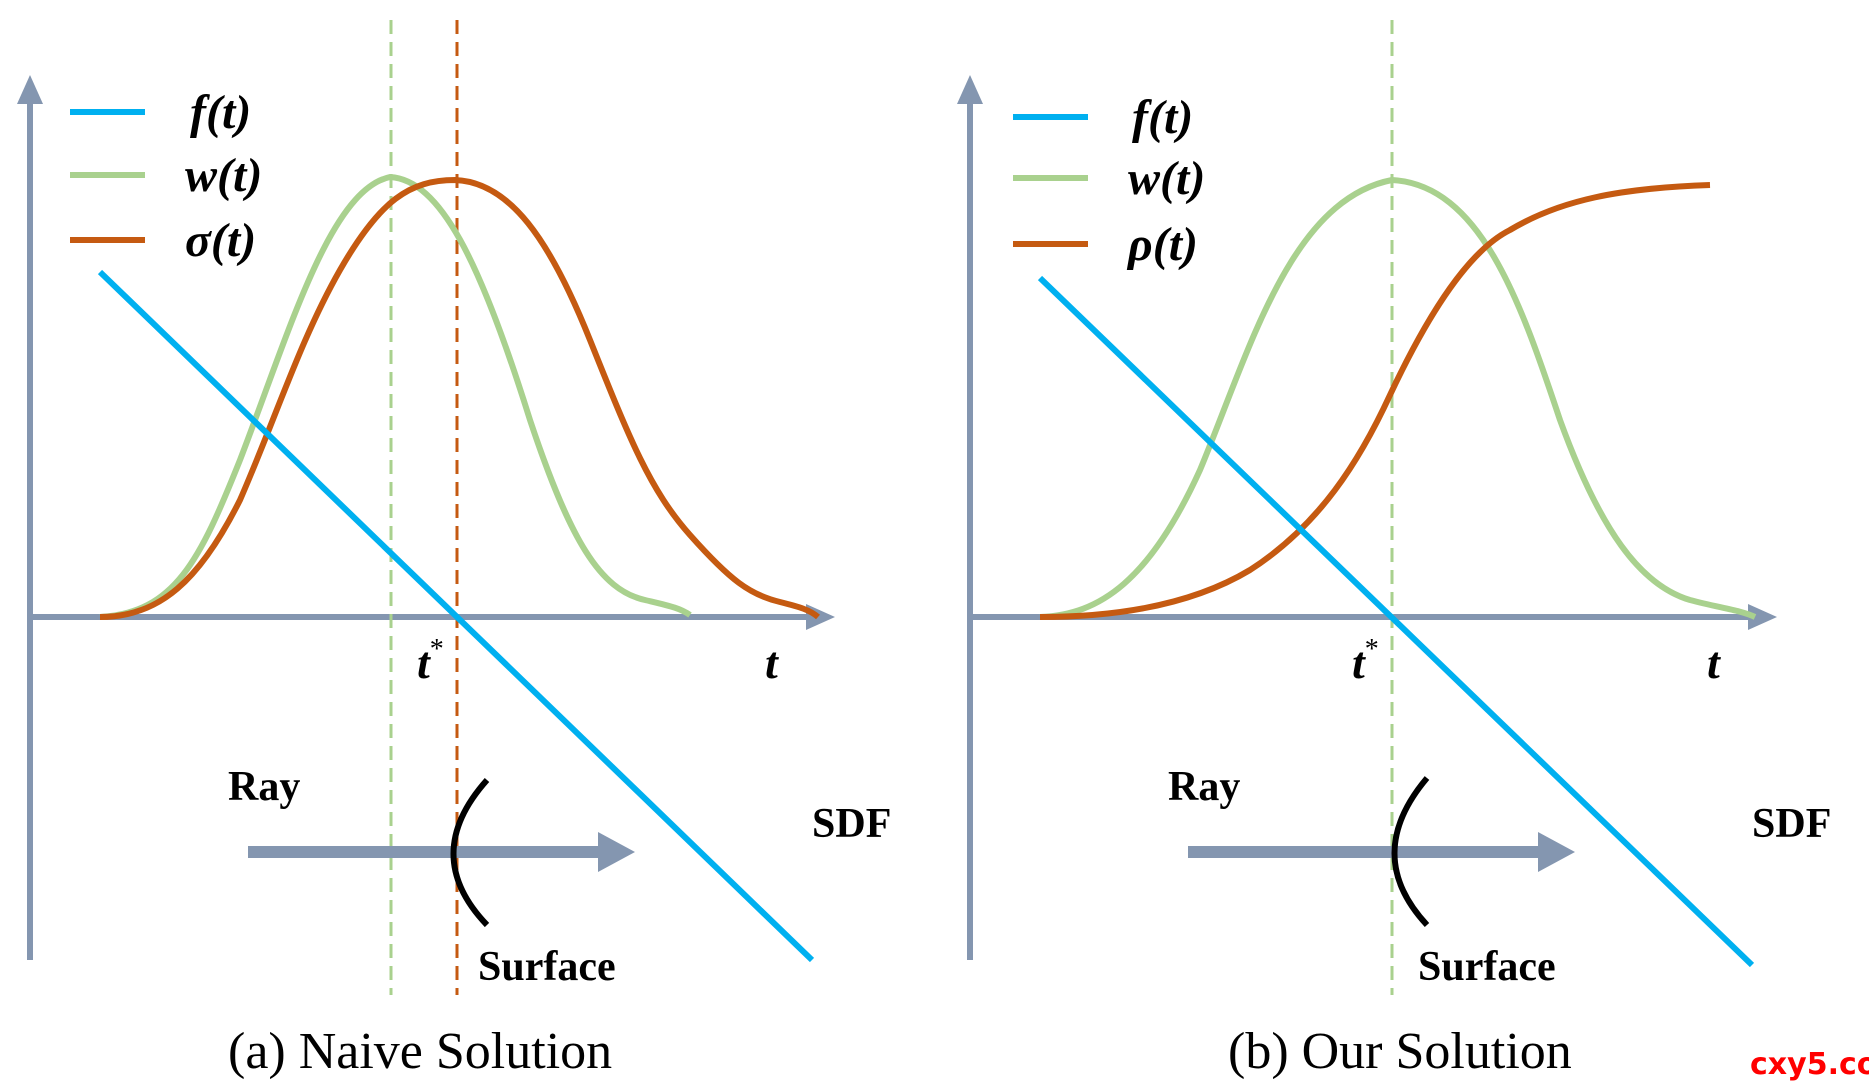 The width and height of the screenshot is (1869, 1085). I want to click on legend-sigma-label: σ(t), so click(220, 240).